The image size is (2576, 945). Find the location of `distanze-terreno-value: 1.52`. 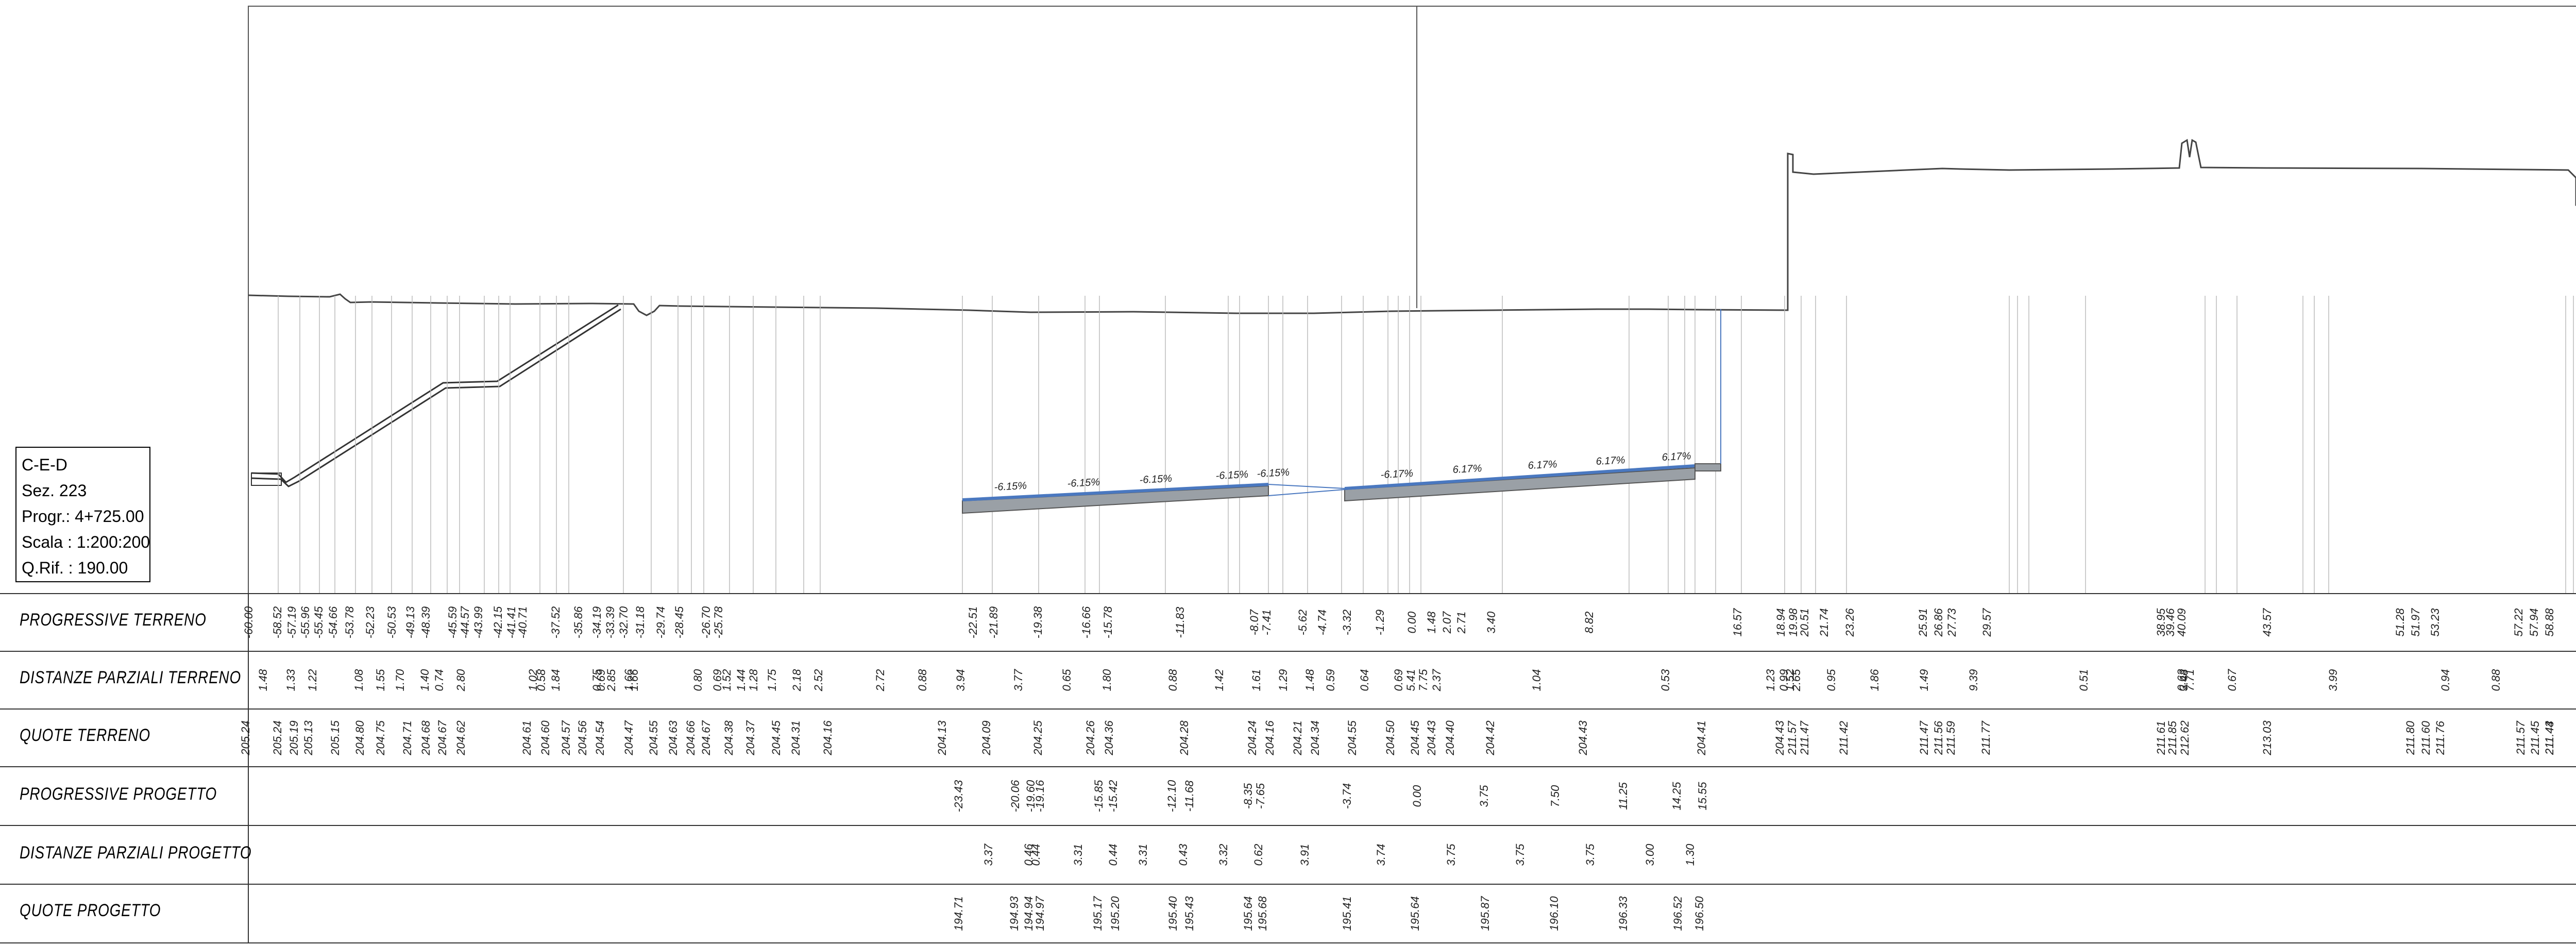

distanze-terreno-value: 1.52 is located at coordinates (1790, 680).